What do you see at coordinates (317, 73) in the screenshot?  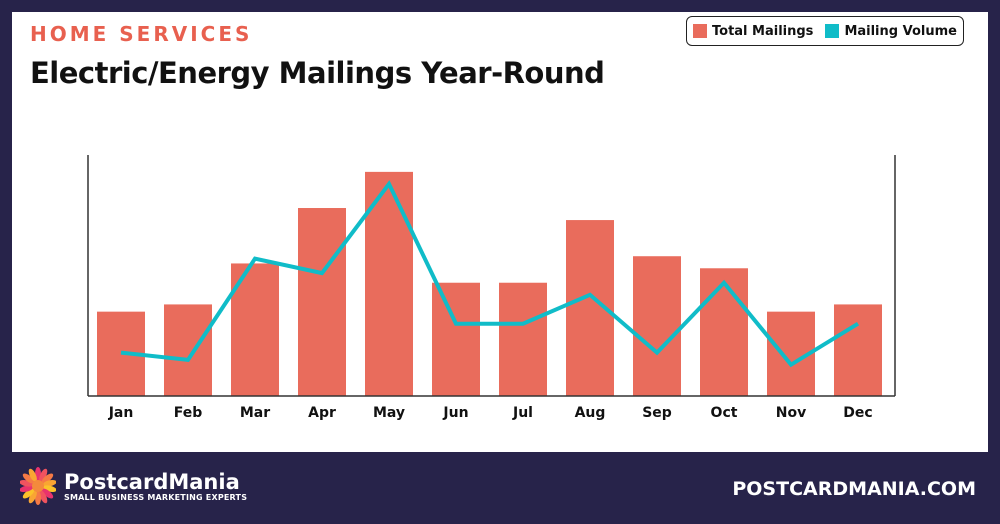 I see `chart-title: Electric/Energy Mailings Year-Round` at bounding box center [317, 73].